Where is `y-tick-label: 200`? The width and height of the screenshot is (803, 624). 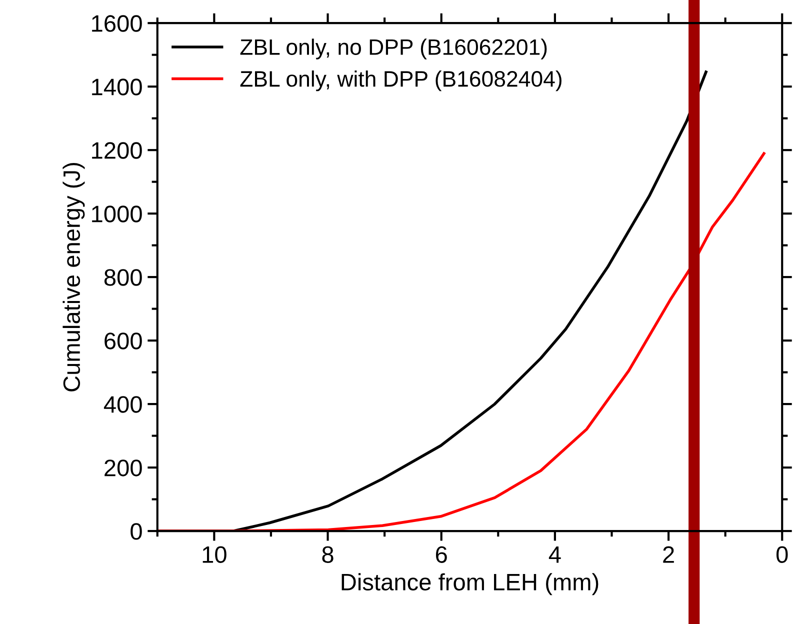
y-tick-label: 200 is located at coordinates (123, 468).